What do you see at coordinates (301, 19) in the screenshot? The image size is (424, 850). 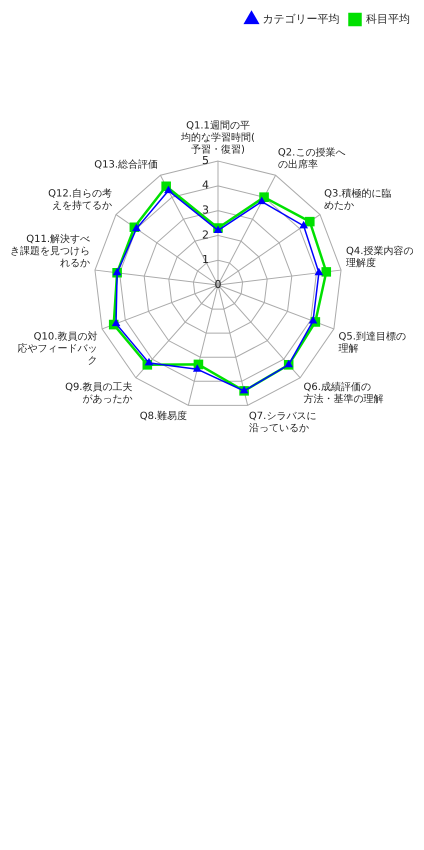 I see `legend-label: カテゴリー平均` at bounding box center [301, 19].